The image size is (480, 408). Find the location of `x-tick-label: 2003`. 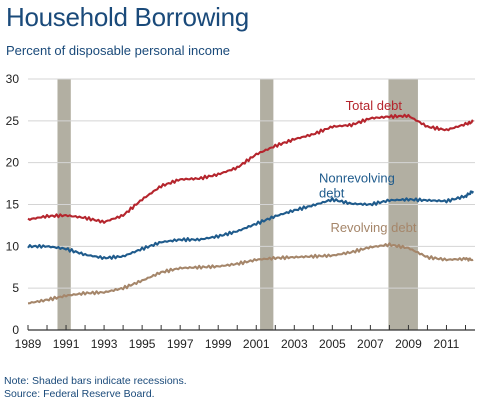

x-tick-label: 2003 is located at coordinates (294, 344).